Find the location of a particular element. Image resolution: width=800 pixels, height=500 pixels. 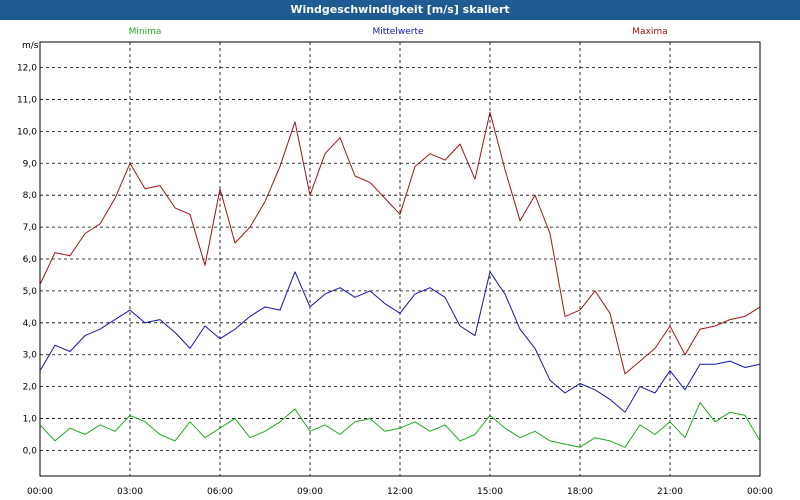

y-tick-label: 10,0 is located at coordinates (27, 132).